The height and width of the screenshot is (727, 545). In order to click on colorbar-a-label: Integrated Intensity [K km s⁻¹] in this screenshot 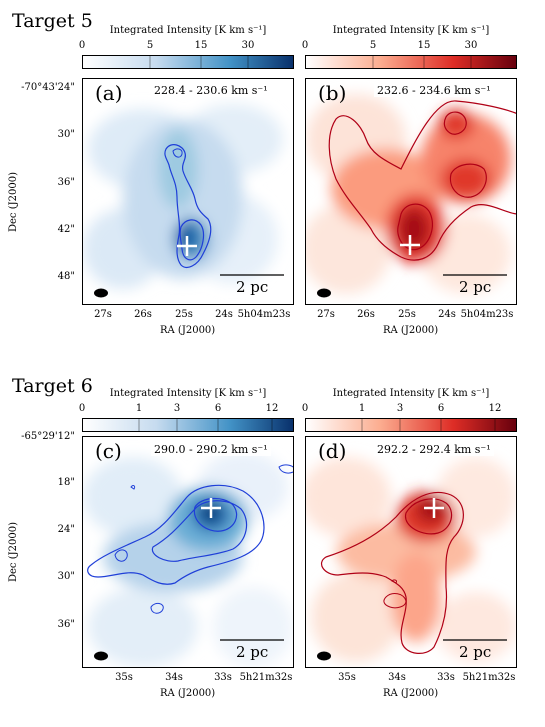, I will do `click(188, 30)`.